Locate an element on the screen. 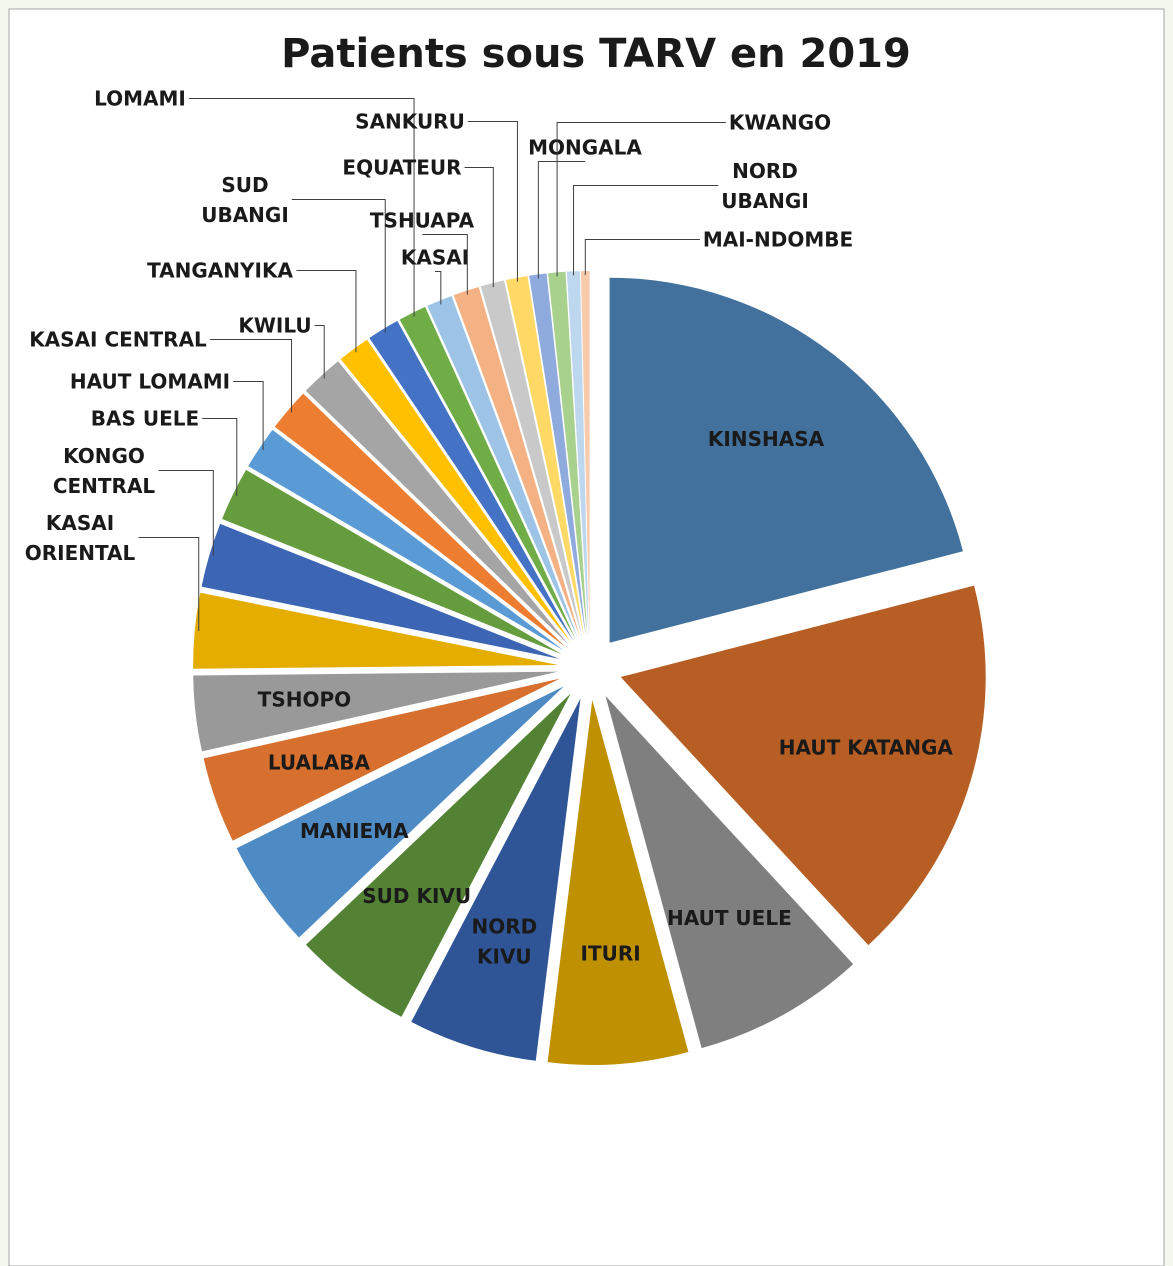 Image resolution: width=1173 pixels, height=1266 pixels. slice-label: SUD UBANGI is located at coordinates (245, 200).